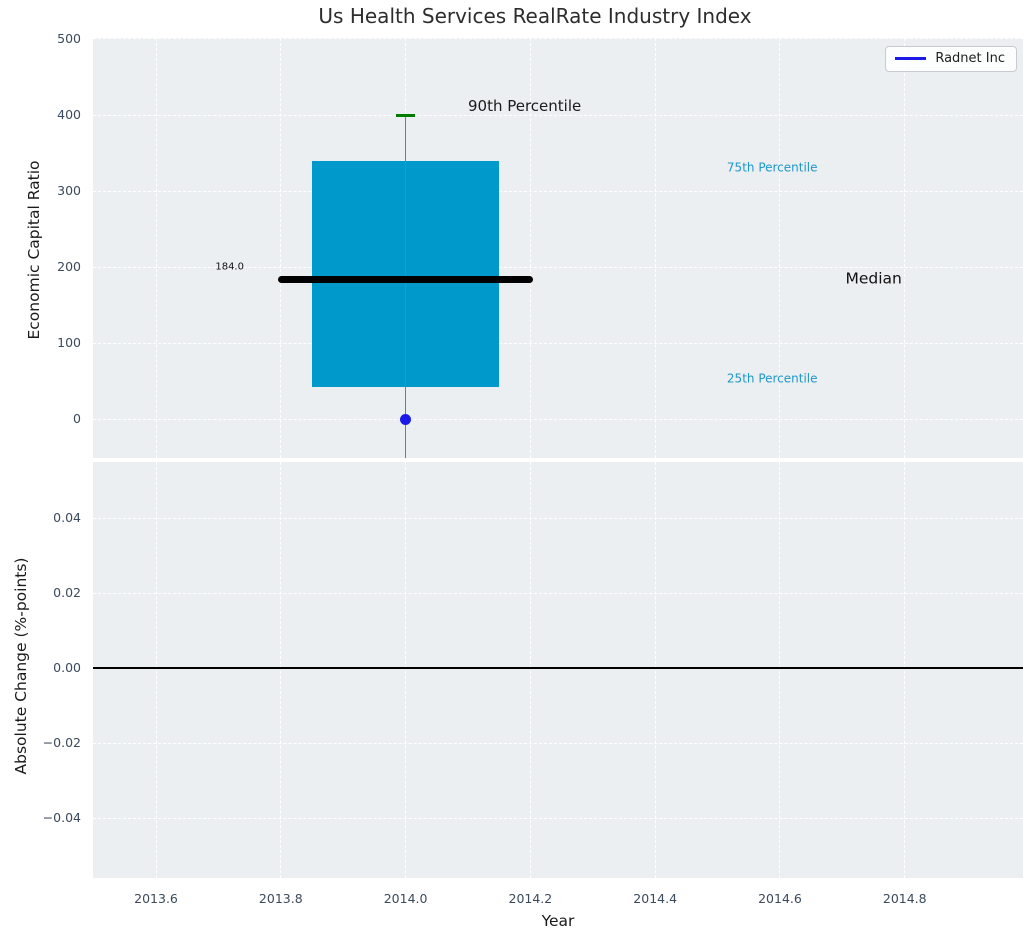 This screenshot has width=1034, height=942. Describe the element at coordinates (61, 743) in the screenshot. I see `y-tick-label: −0.02` at that location.